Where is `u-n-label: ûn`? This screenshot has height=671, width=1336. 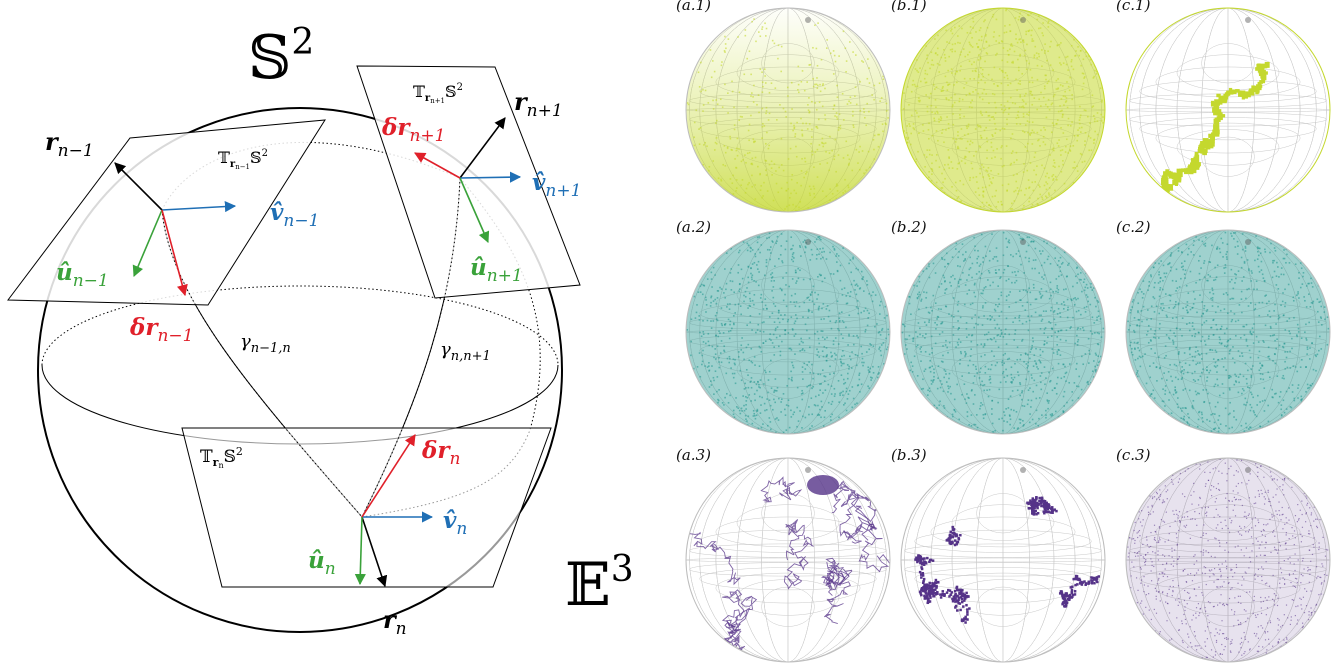 u-n-label: ûn is located at coordinates (322, 563).